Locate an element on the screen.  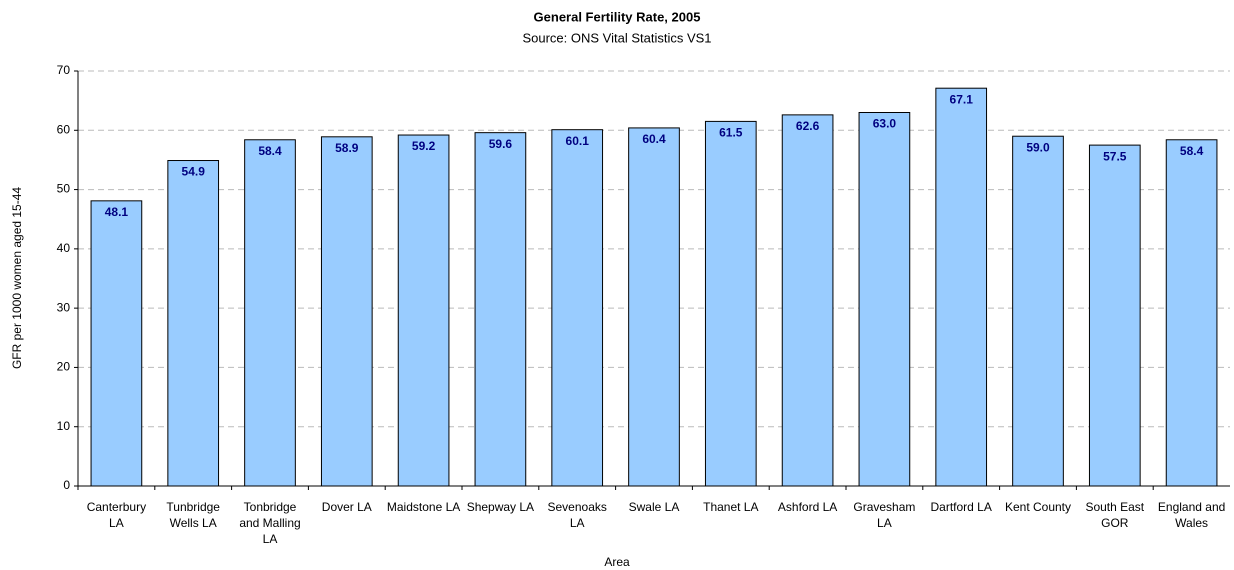
x-axis-title: Area is located at coordinates (617, 562).